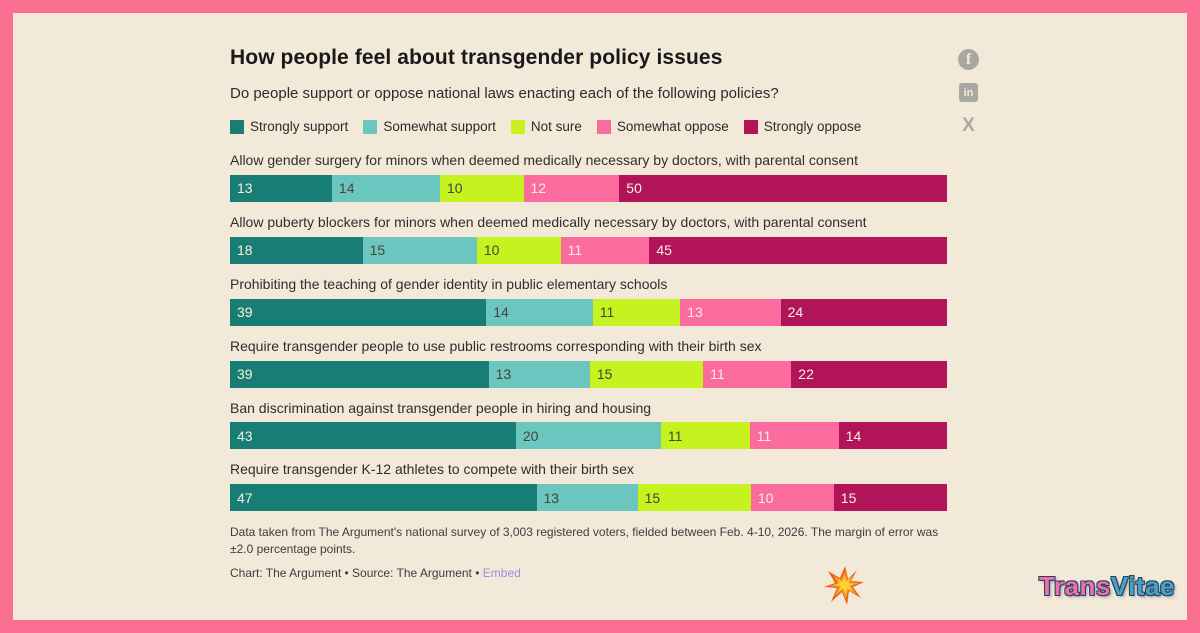 Image resolution: width=1200 pixels, height=633 pixels. What do you see at coordinates (806, 374) in the screenshot?
I see `bar-value: 22` at bounding box center [806, 374].